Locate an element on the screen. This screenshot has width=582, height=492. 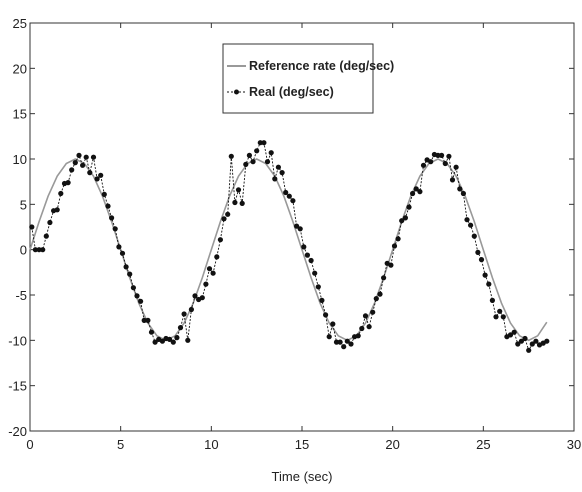
x-tick-label: 0 is located at coordinates (29, 444).